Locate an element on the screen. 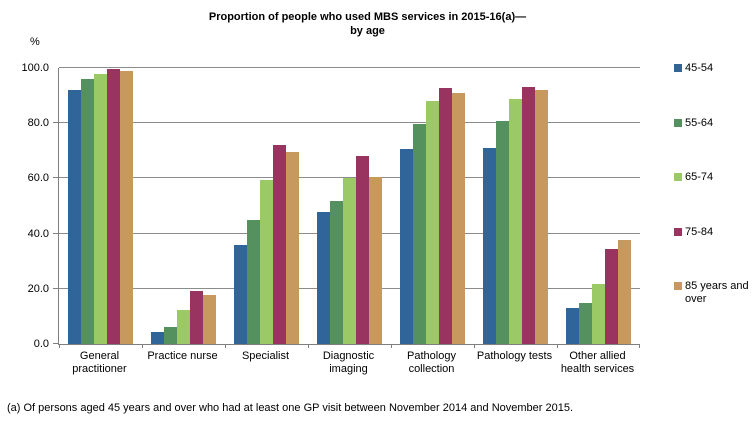  category-label: Pathology tests is located at coordinates (514, 356).